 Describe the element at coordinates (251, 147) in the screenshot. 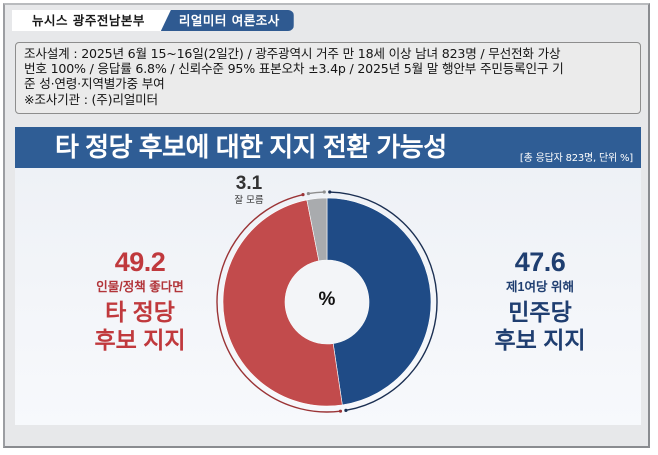

I see `chart-title: 타 정당 후보에 대한 지지 전환 가능성` at that location.